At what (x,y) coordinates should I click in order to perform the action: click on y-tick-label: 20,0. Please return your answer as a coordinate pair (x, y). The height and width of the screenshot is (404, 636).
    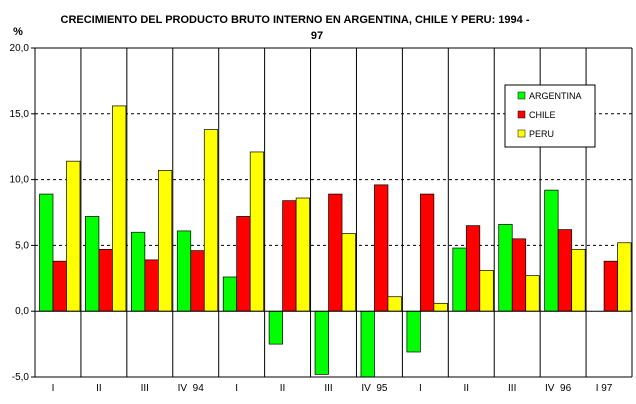
    Looking at the image, I should click on (20, 48).